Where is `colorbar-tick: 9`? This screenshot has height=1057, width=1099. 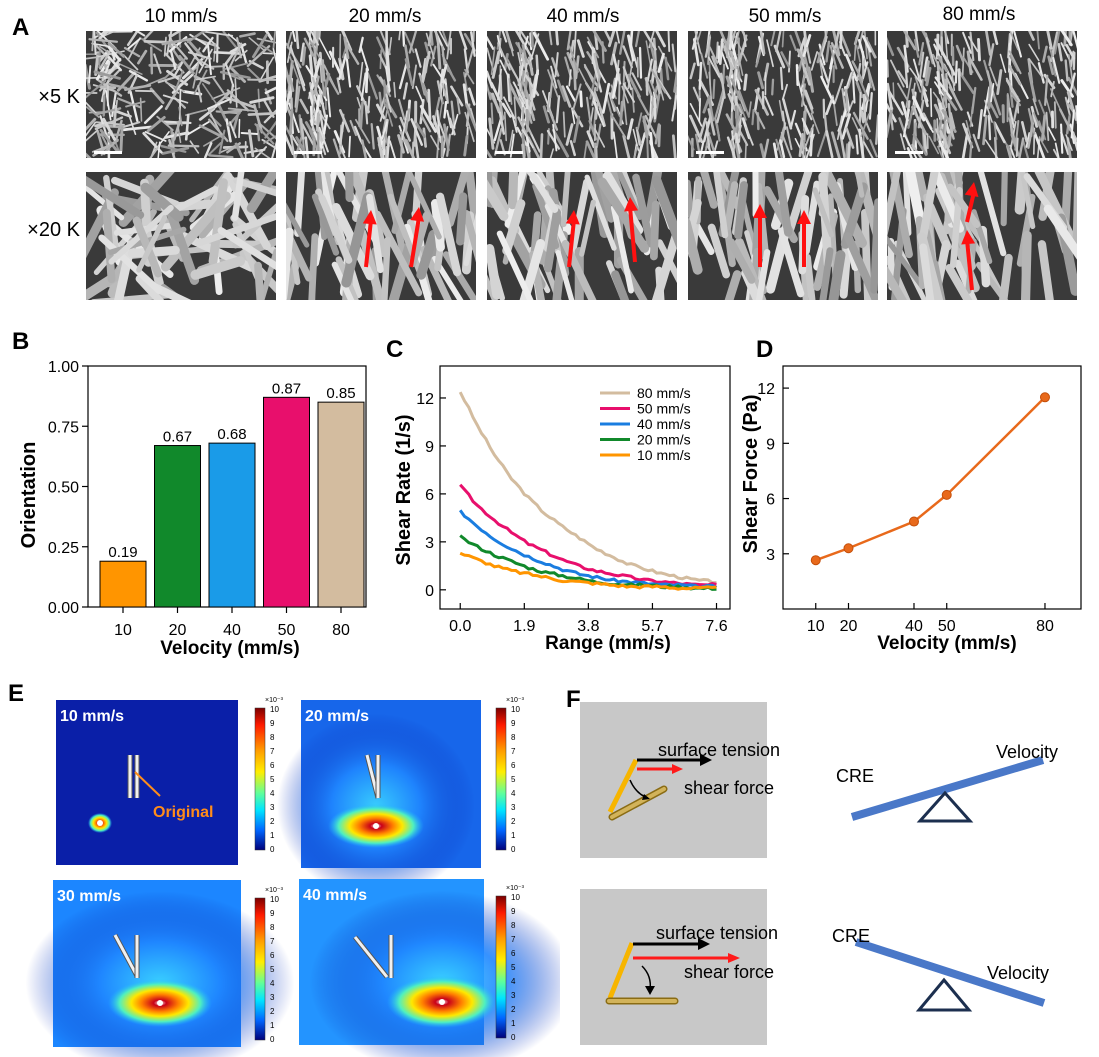
colorbar-tick: 9 is located at coordinates (513, 723).